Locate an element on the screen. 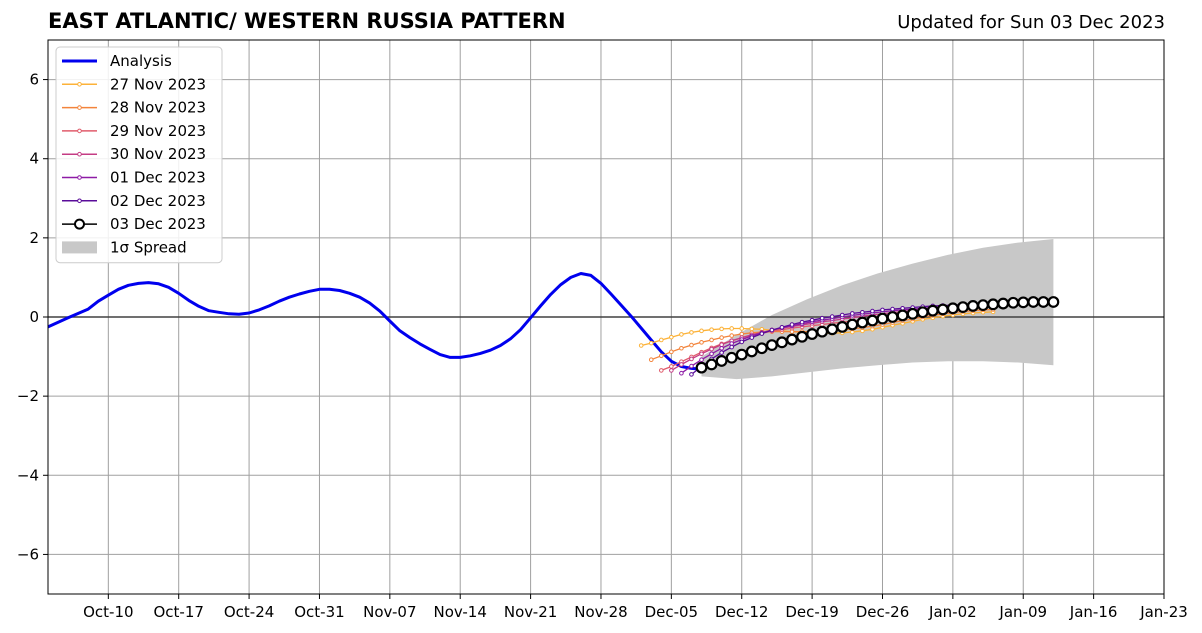  legend-entry: 30 Nov 2023 is located at coordinates (134, 154).